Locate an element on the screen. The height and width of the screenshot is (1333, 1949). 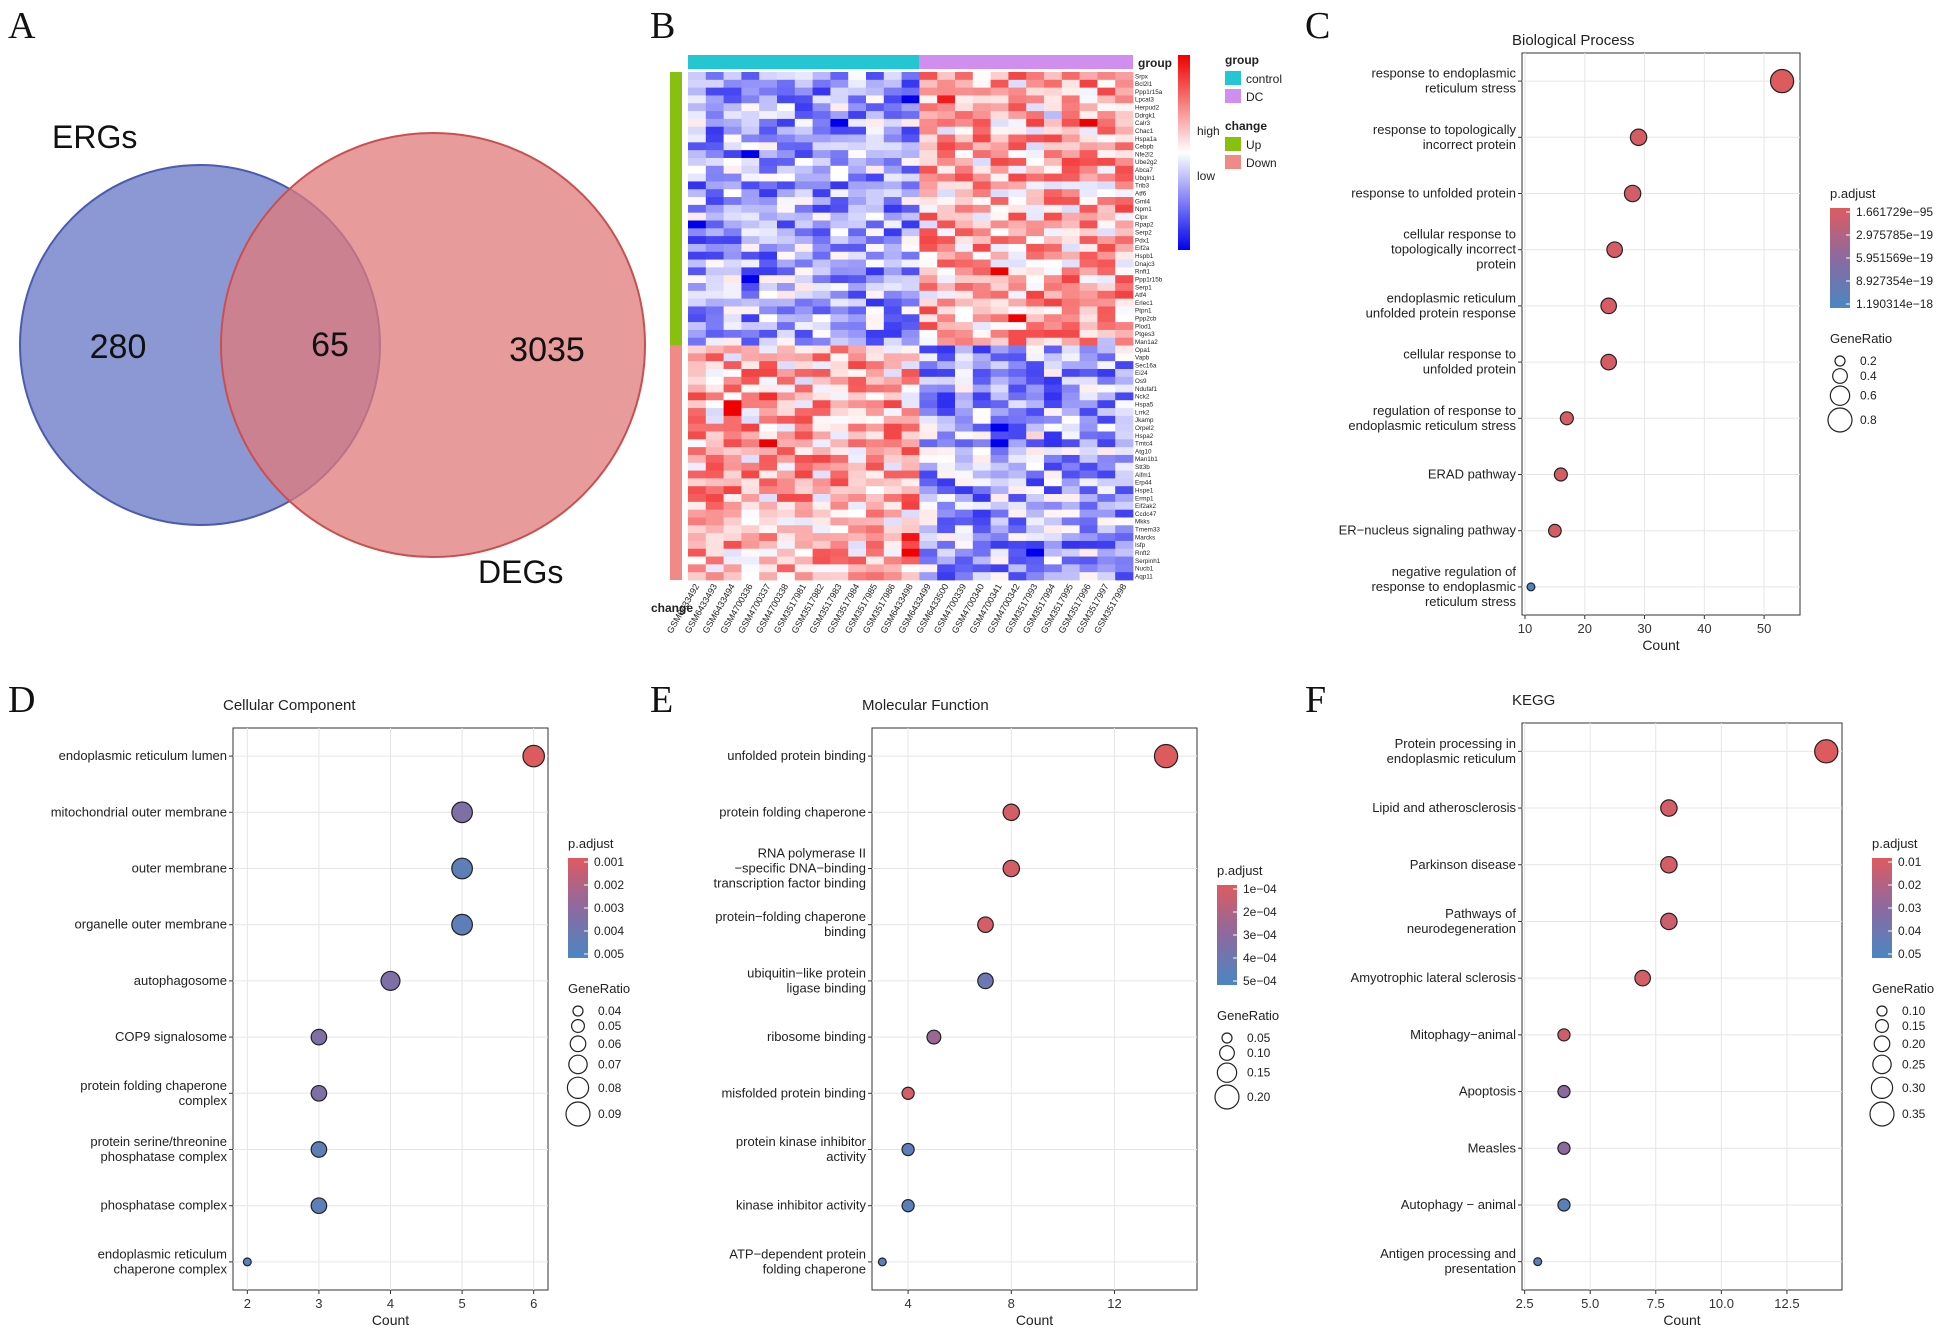
legend-size-label: 0.10 is located at coordinates (1914, 1011).